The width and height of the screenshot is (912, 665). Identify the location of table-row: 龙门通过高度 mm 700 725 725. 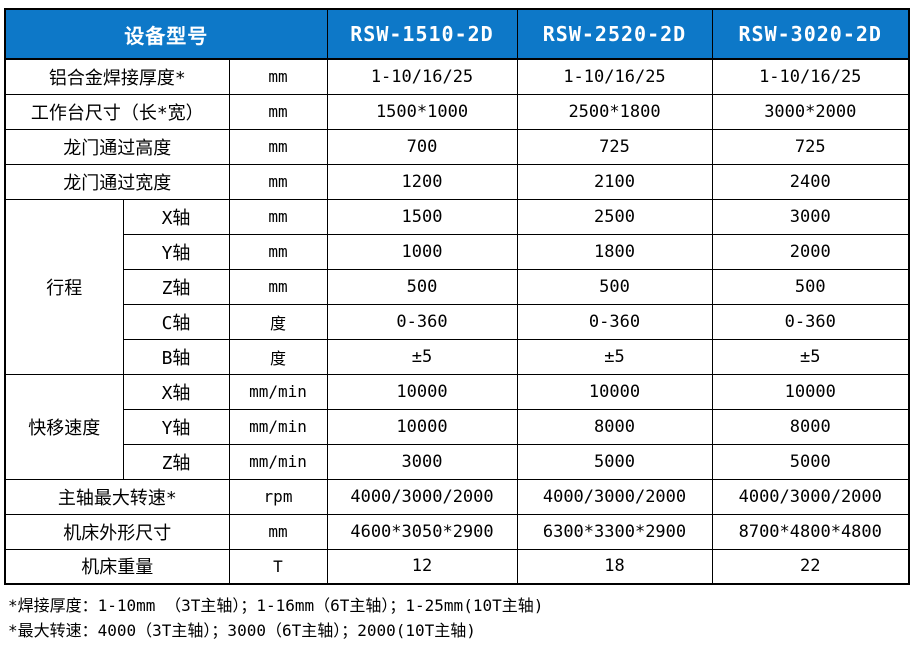
(457, 146).